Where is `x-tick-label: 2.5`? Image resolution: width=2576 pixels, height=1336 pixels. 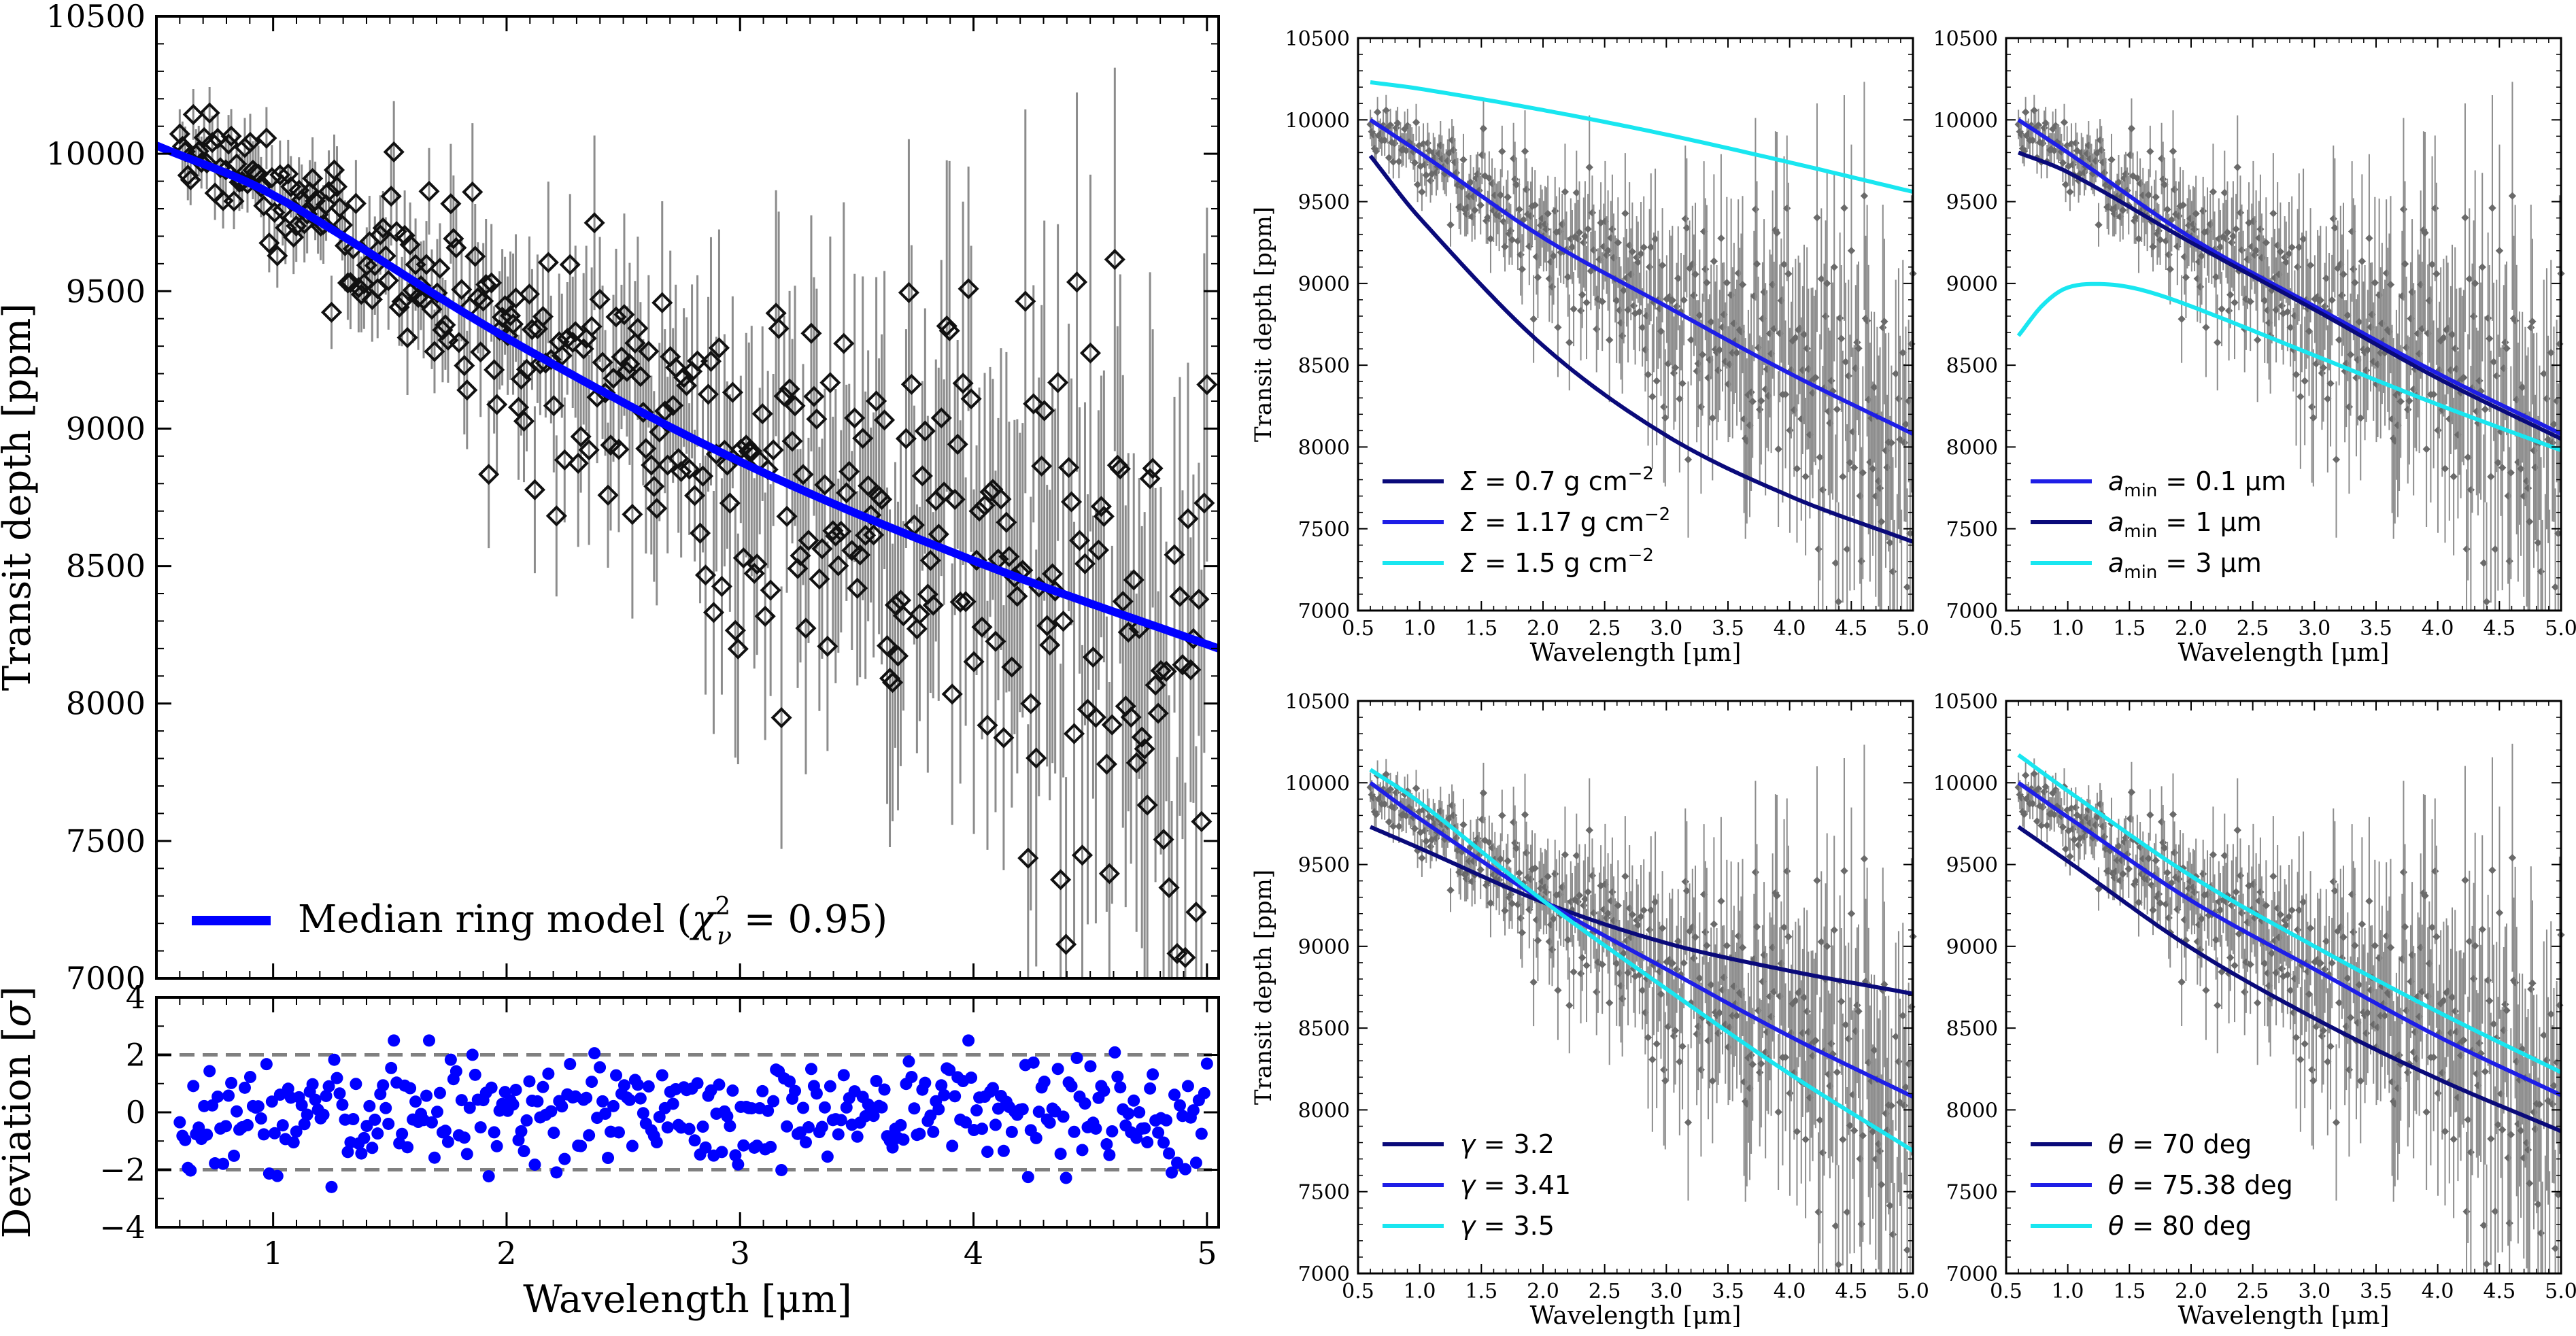 x-tick-label: 2.5 is located at coordinates (2253, 628).